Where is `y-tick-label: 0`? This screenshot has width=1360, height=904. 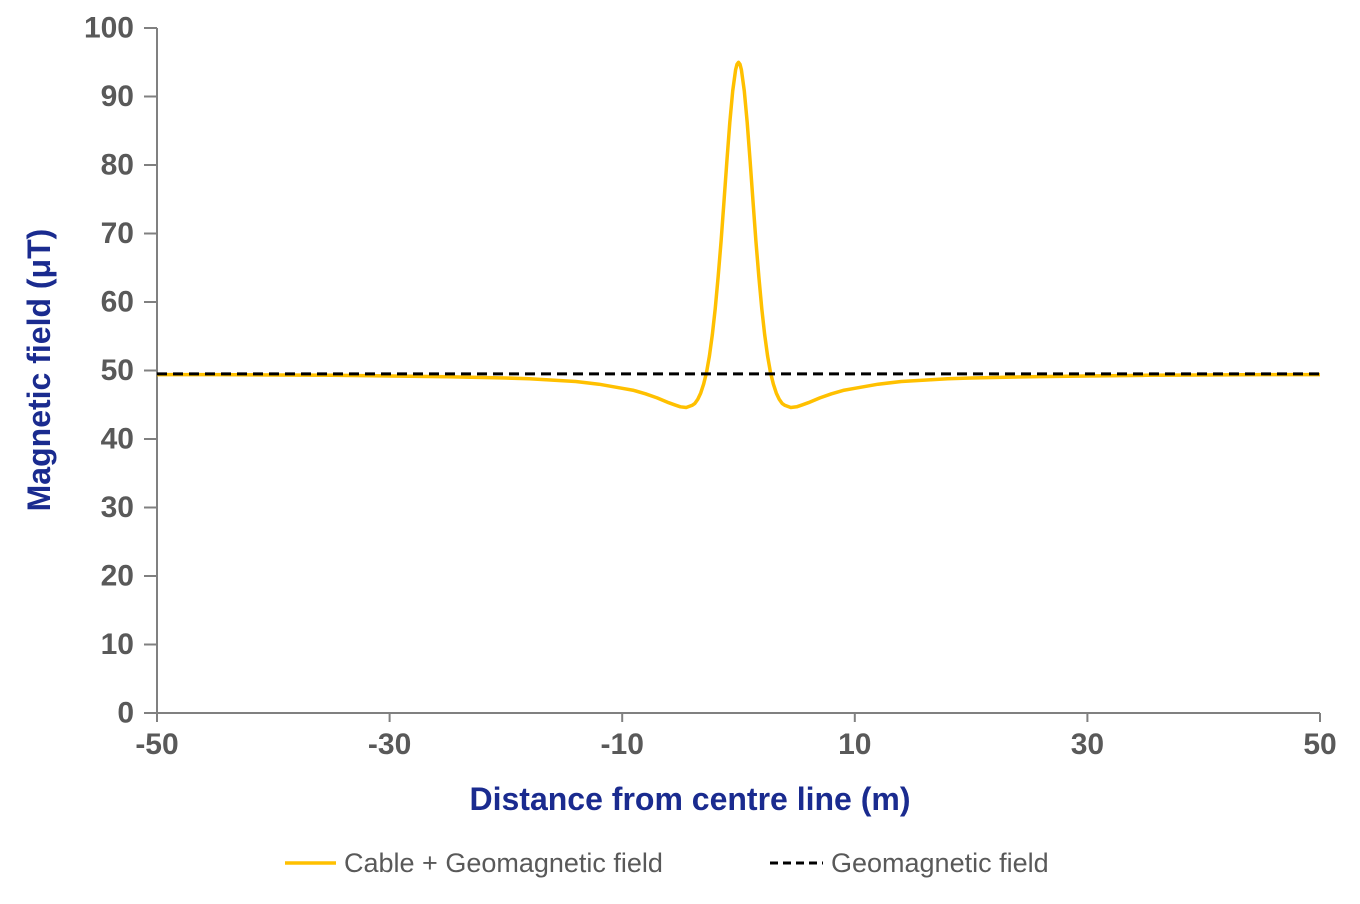
y-tick-label: 0 is located at coordinates (125, 713).